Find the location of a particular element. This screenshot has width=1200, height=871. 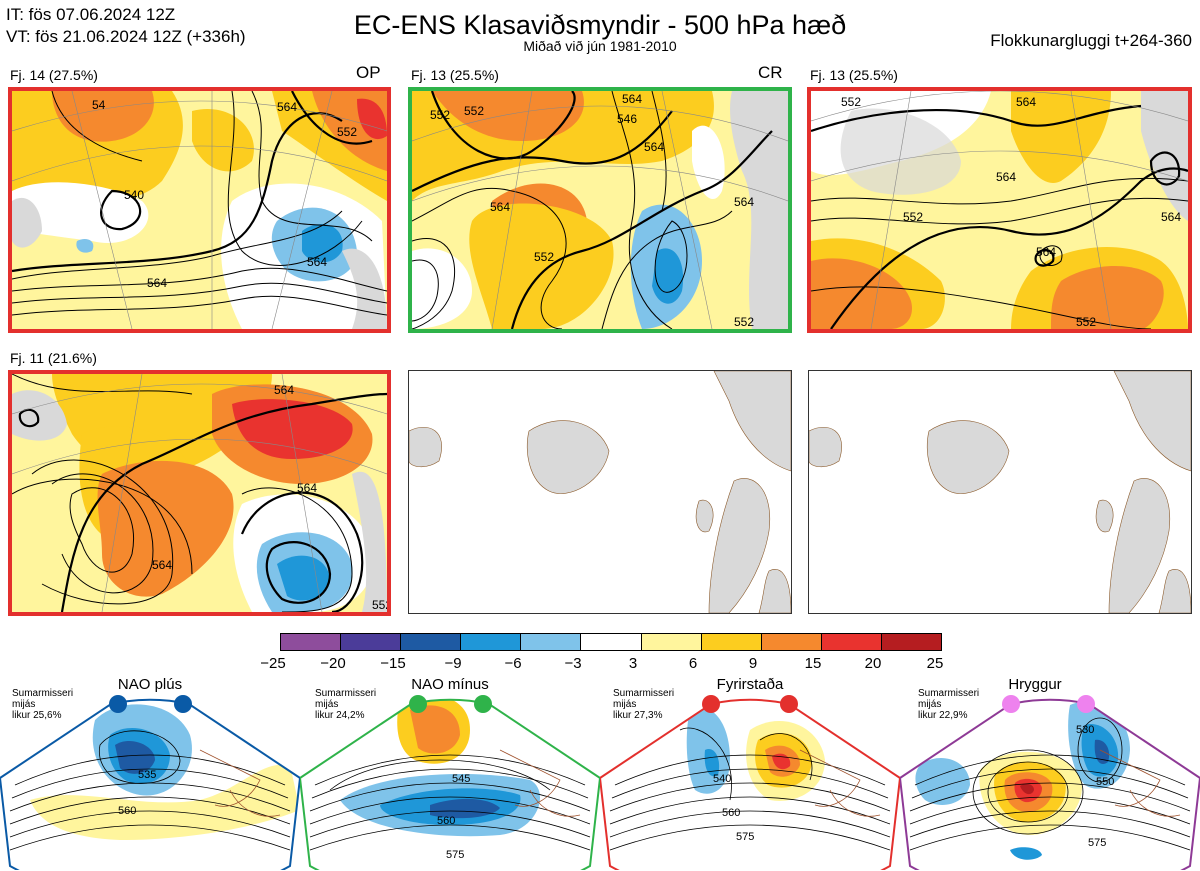

classification-window: Flokkunargluggi t+264-360 is located at coordinates (1091, 40).